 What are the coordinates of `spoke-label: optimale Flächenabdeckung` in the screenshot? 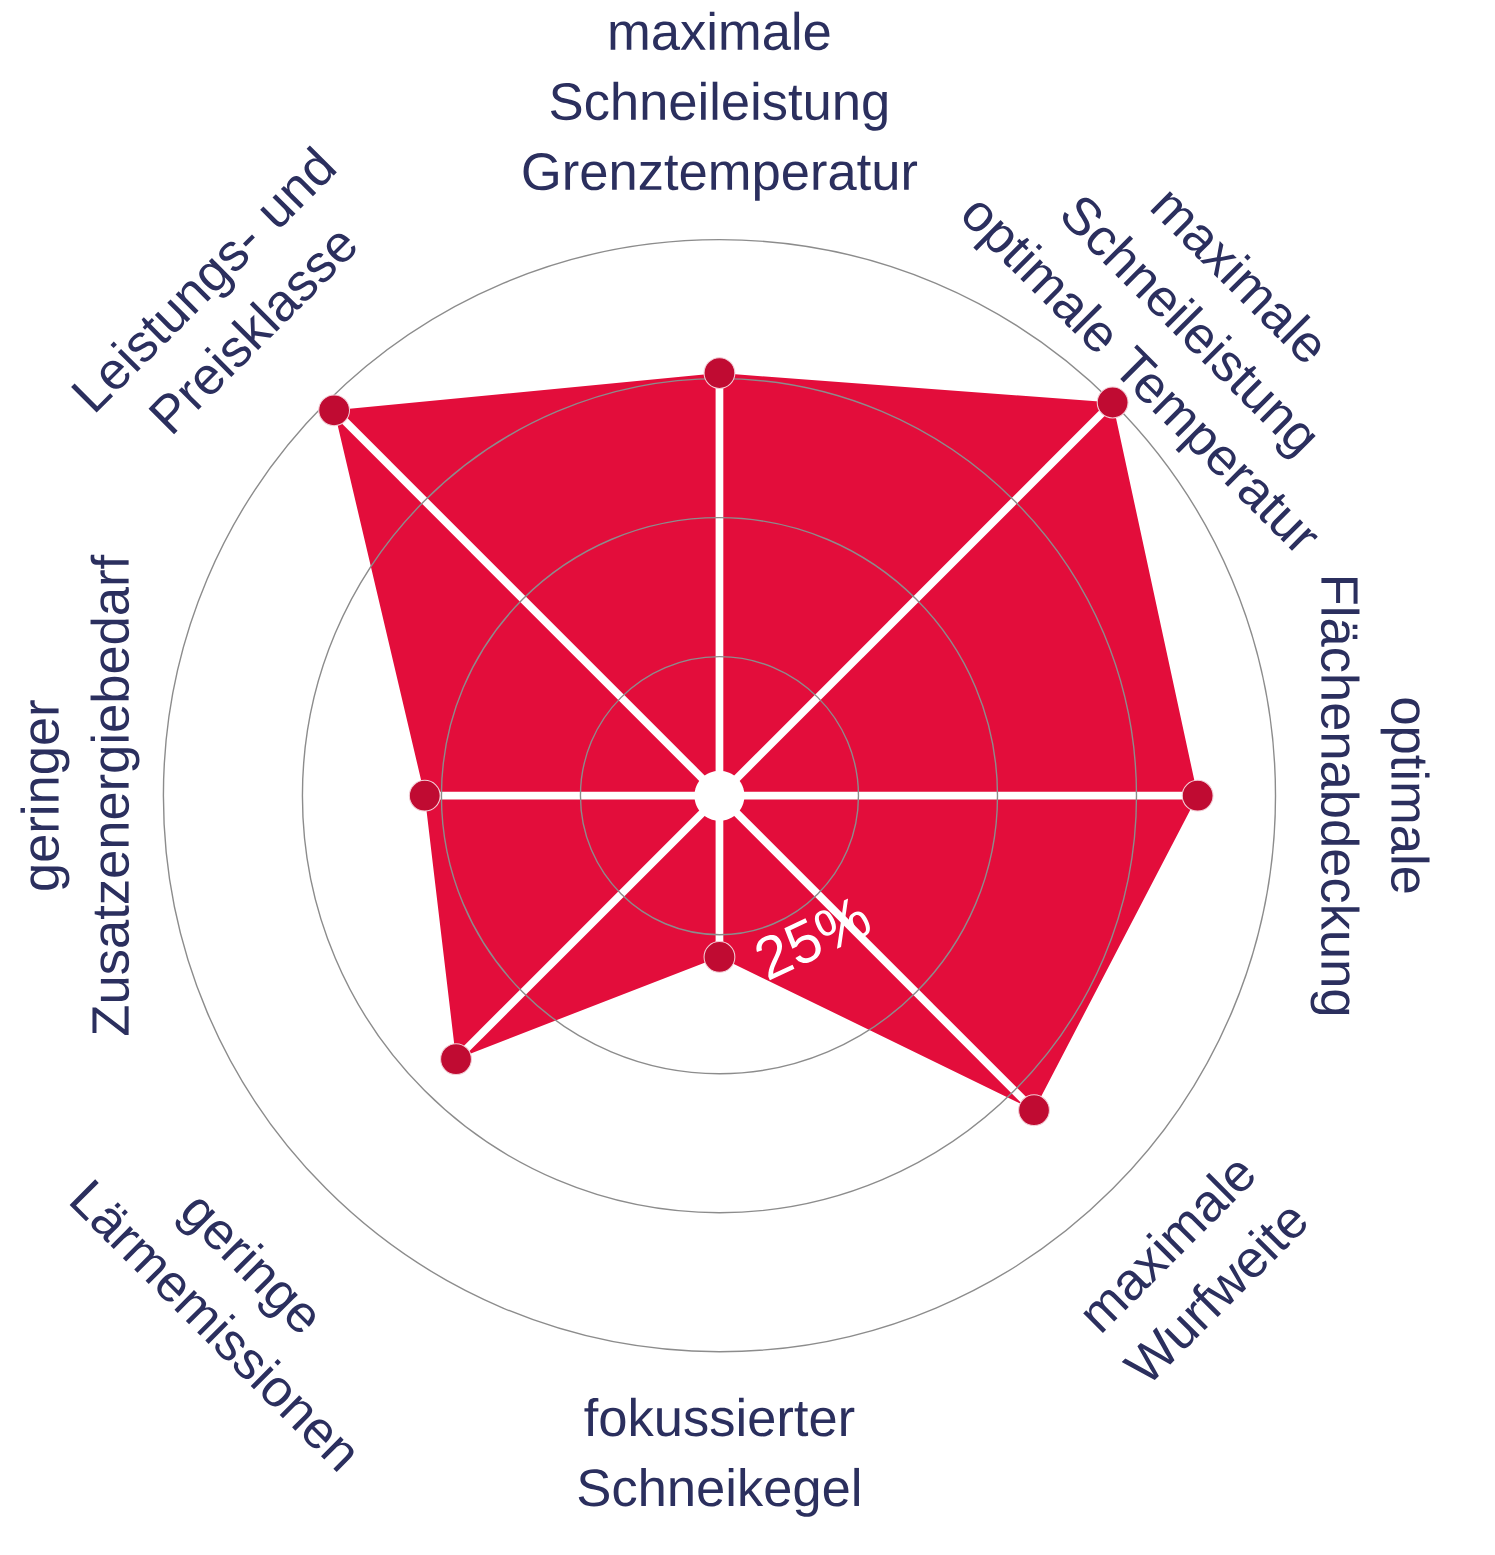 It's located at (1370, 796).